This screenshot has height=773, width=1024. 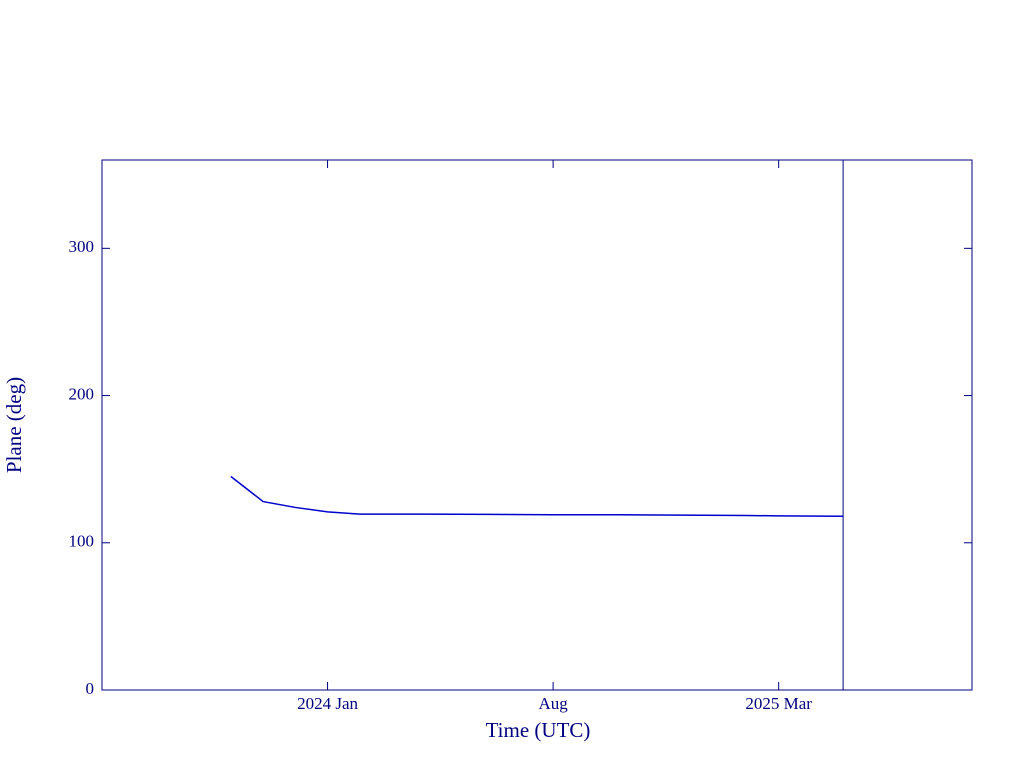 What do you see at coordinates (553, 703) in the screenshot?
I see `x-tick-label: Aug` at bounding box center [553, 703].